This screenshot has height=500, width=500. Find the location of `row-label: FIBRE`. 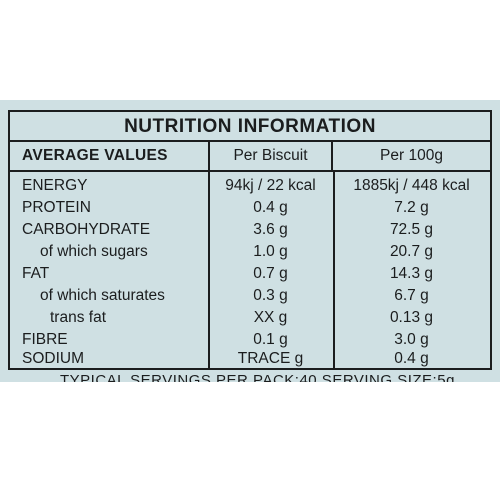

row-label: FIBRE is located at coordinates (45, 339).